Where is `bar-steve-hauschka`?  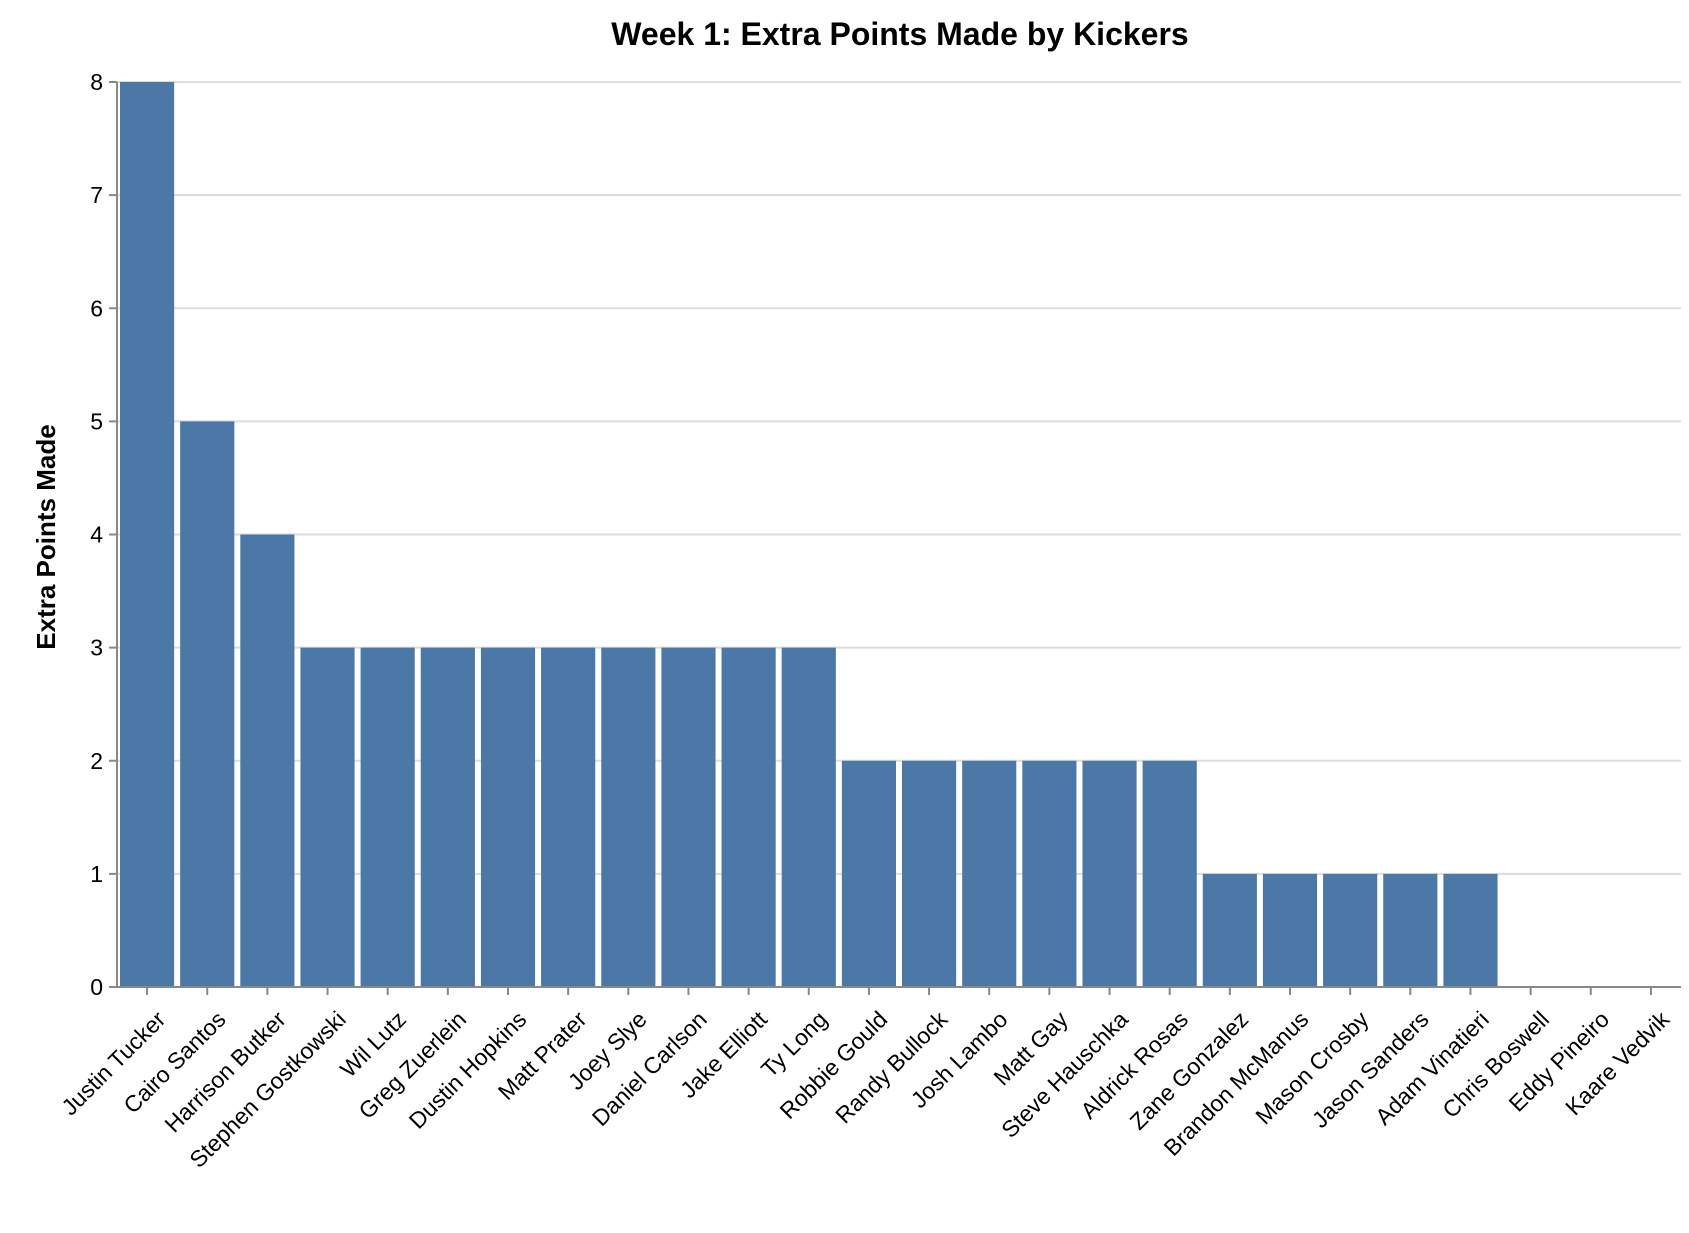
bar-steve-hauschka is located at coordinates (1109, 873).